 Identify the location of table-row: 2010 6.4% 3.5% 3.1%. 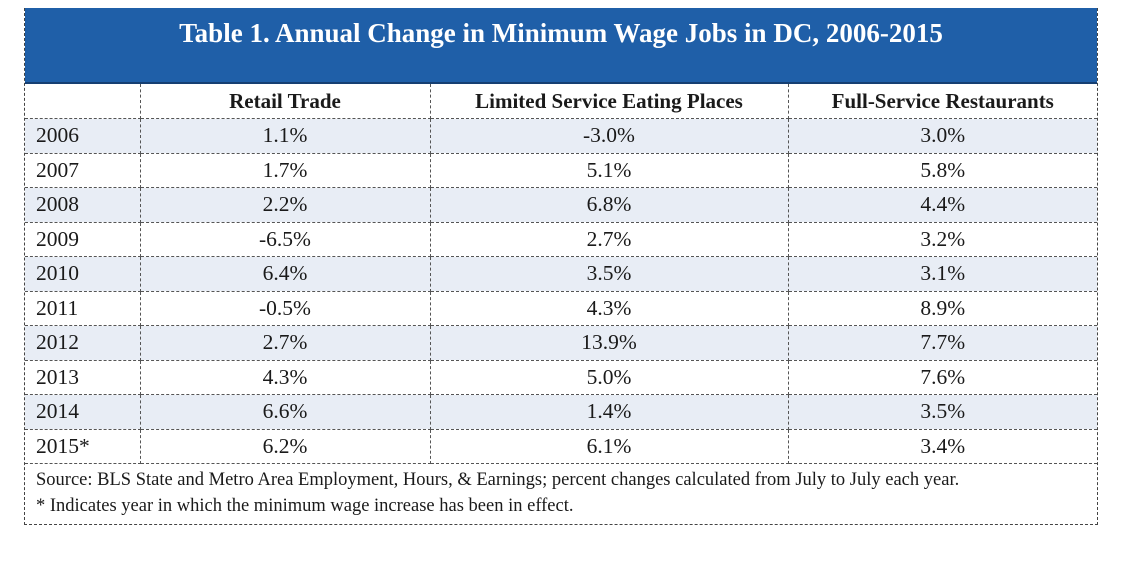
(561, 274).